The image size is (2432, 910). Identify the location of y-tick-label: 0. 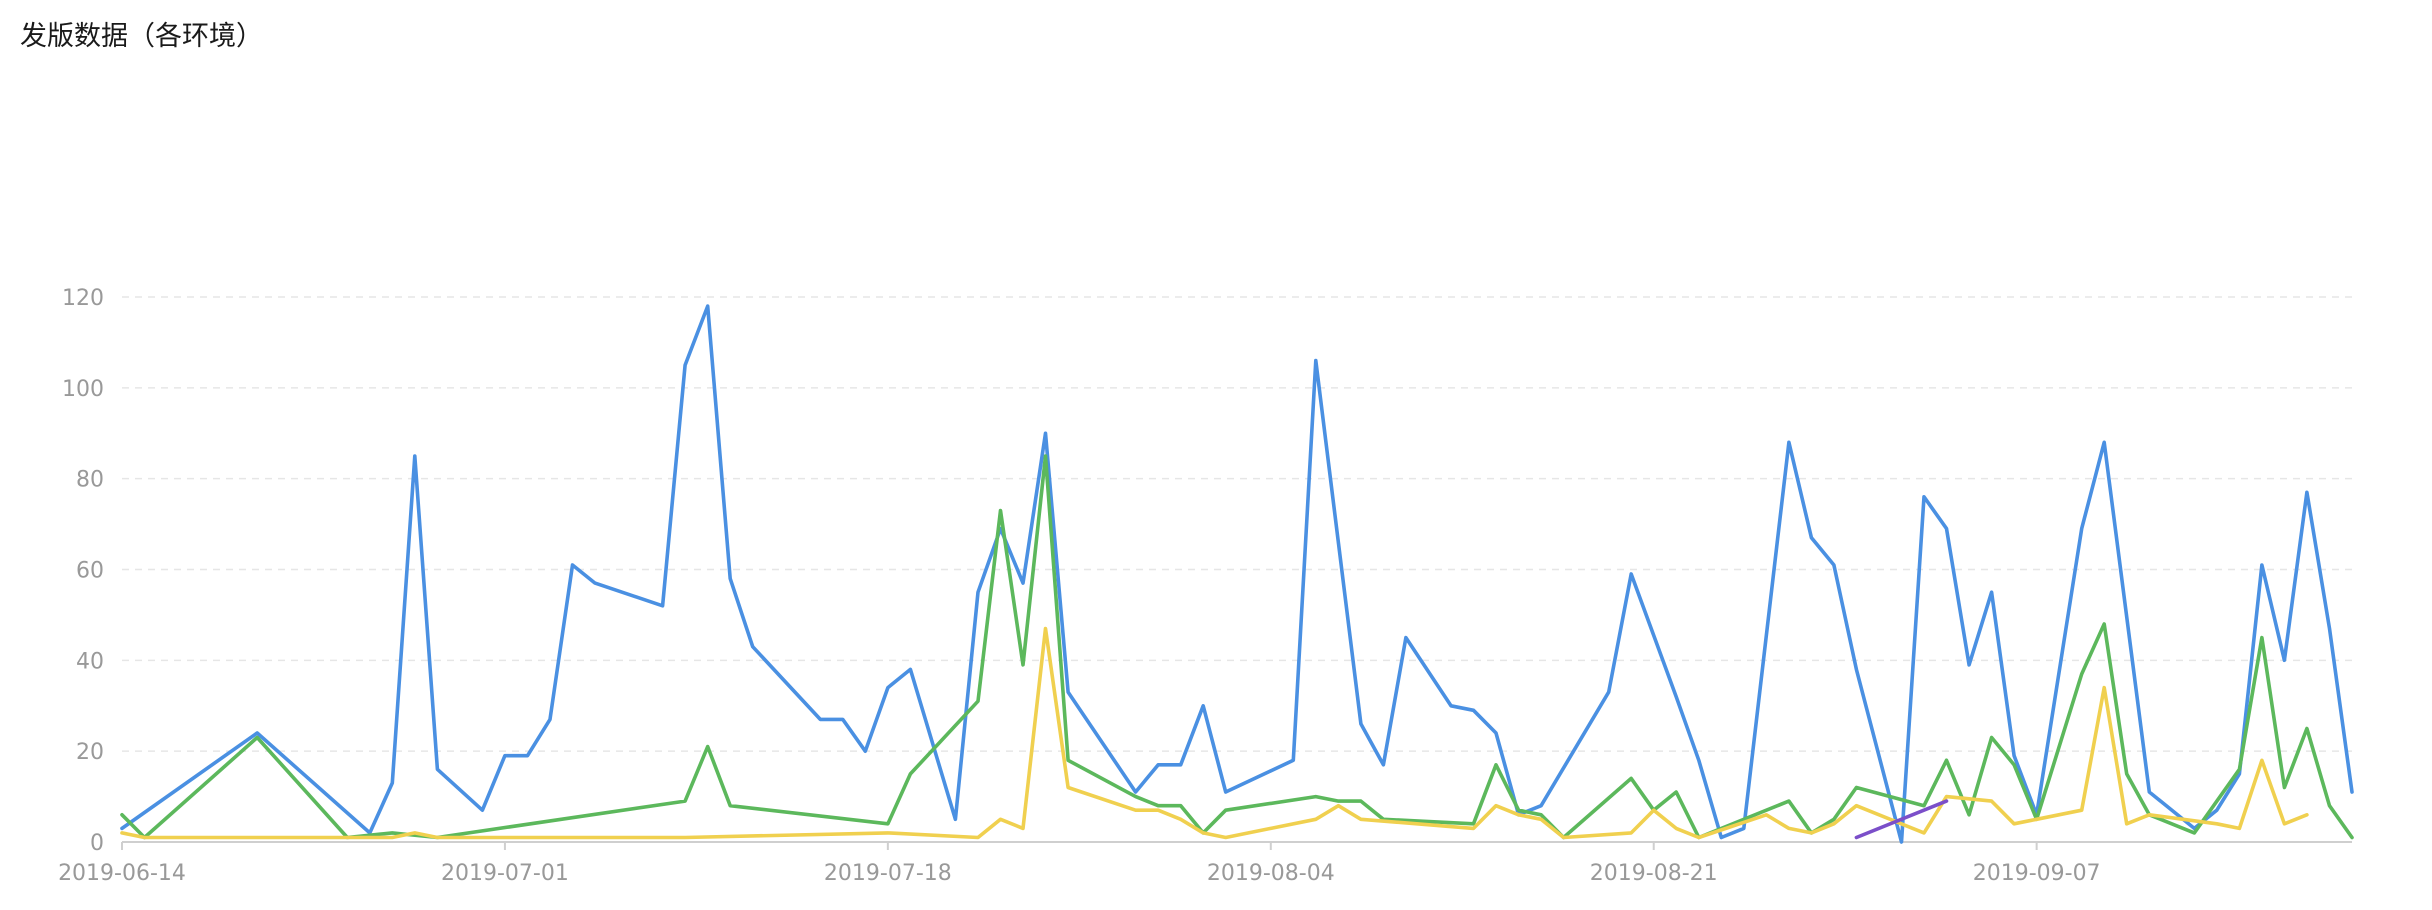
(97, 843).